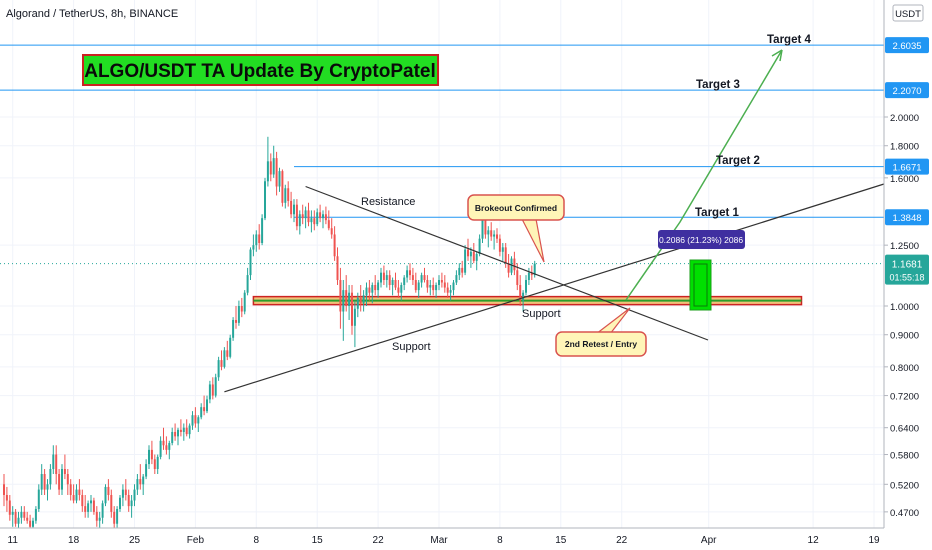  What do you see at coordinates (439, 540) in the screenshot?
I see `time-tick-label: Mar` at bounding box center [439, 540].